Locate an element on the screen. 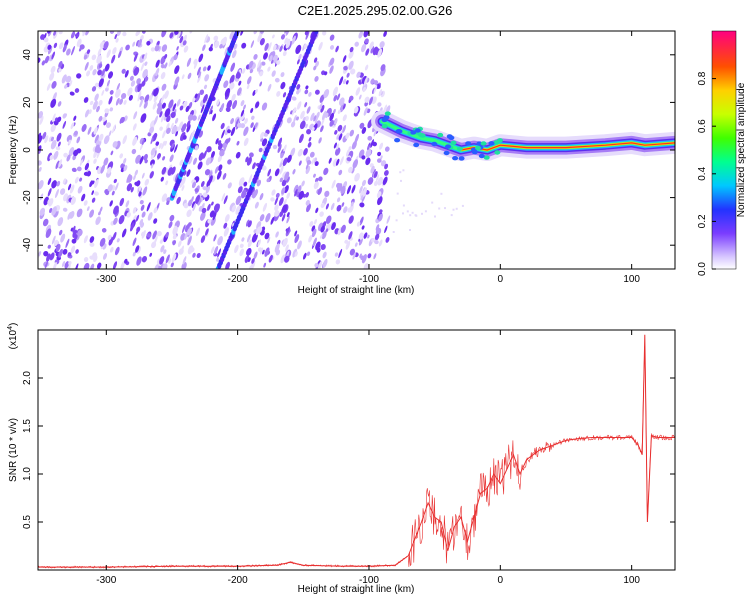 This screenshot has width=750, height=600. colorbar-tick-label: 0.6 is located at coordinates (702, 126).